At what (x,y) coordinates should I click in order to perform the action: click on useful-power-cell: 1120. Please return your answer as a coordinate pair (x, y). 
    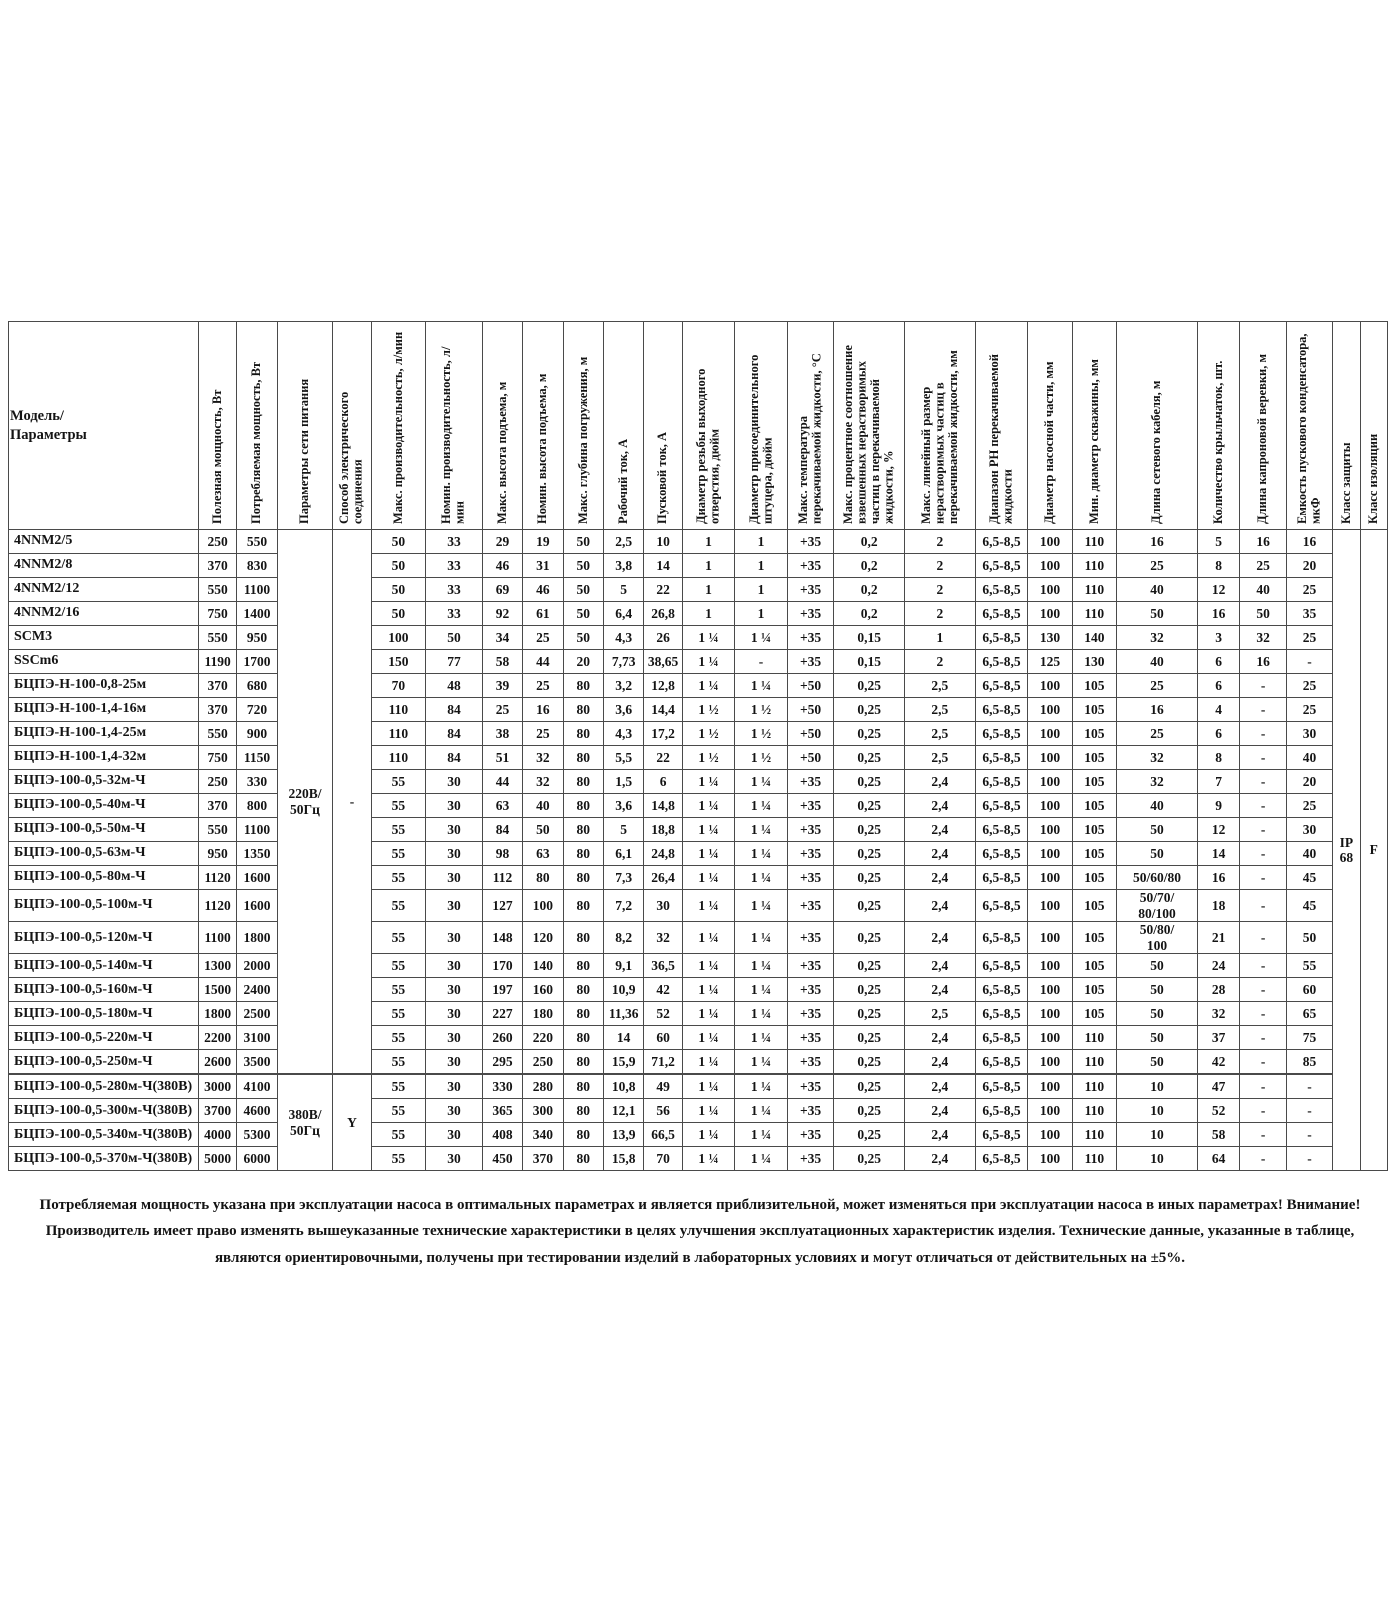
    Looking at the image, I should click on (217, 877).